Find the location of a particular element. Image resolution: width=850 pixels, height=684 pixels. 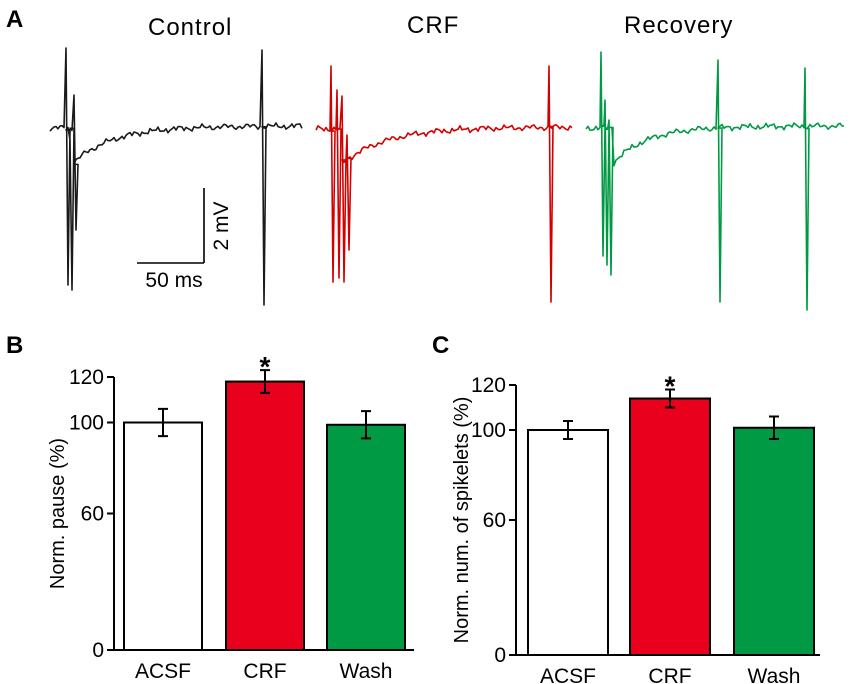

trace-title-control: Control is located at coordinates (190, 27).